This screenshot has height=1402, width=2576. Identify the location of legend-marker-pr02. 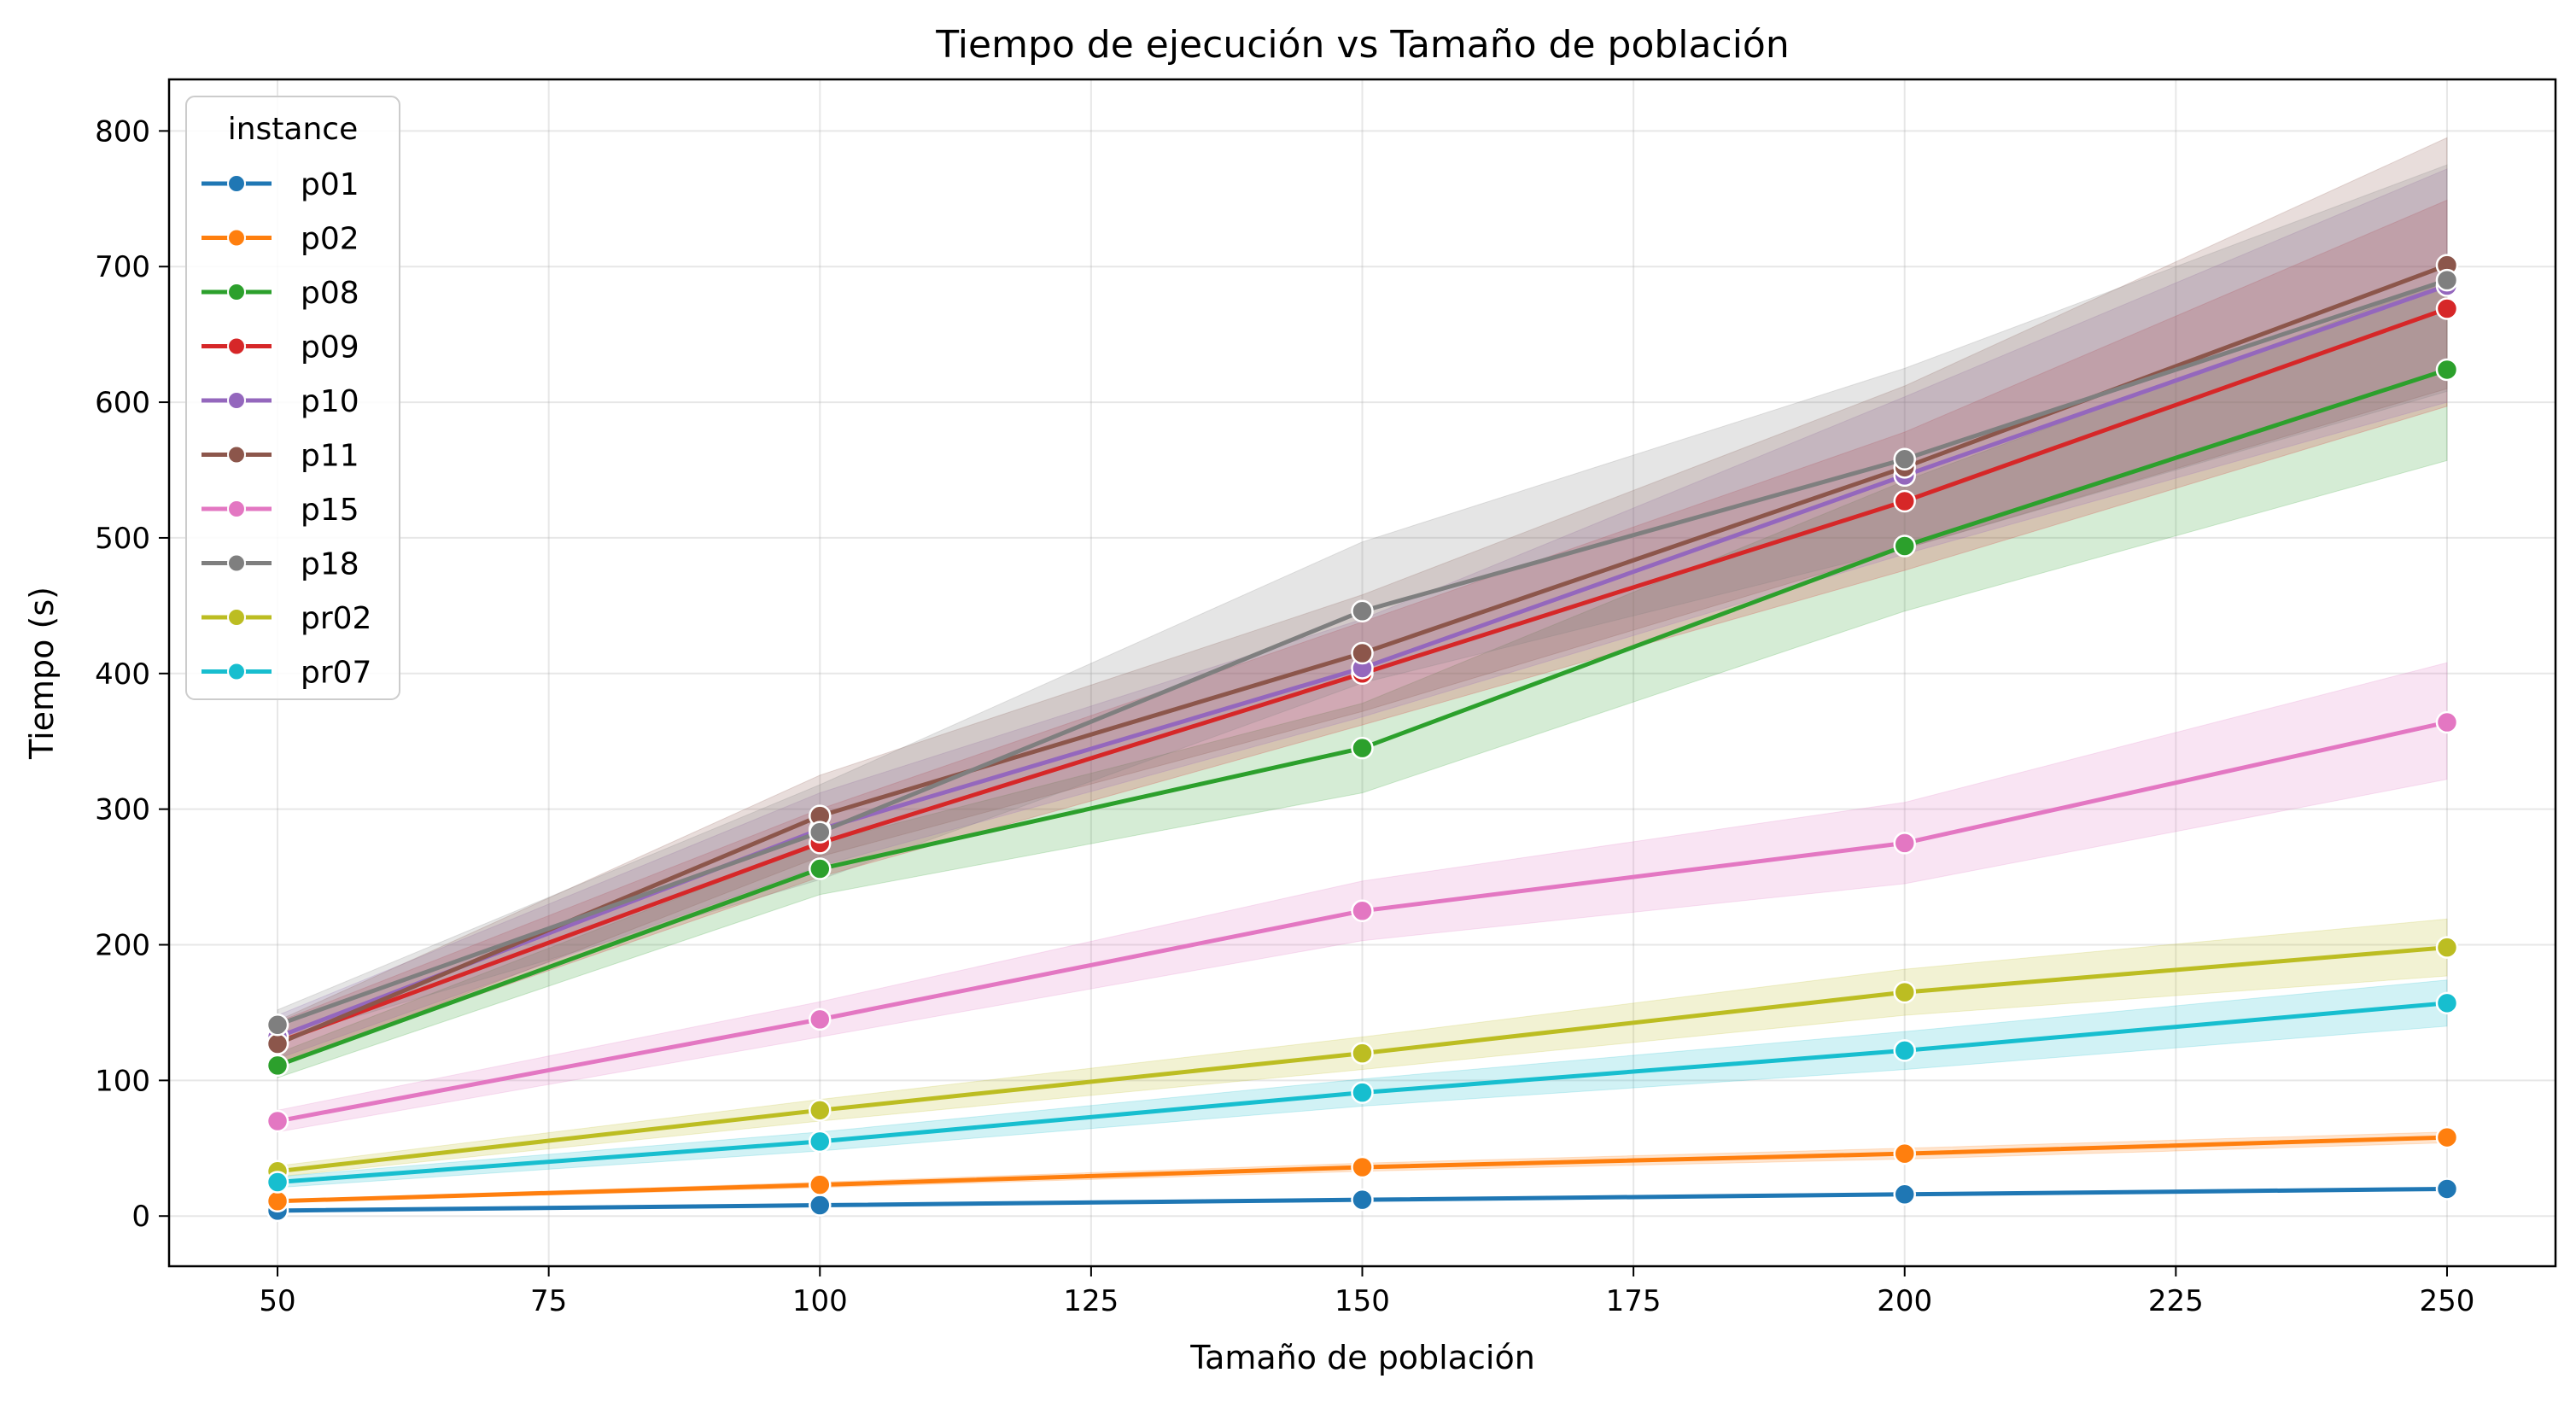
(236, 617).